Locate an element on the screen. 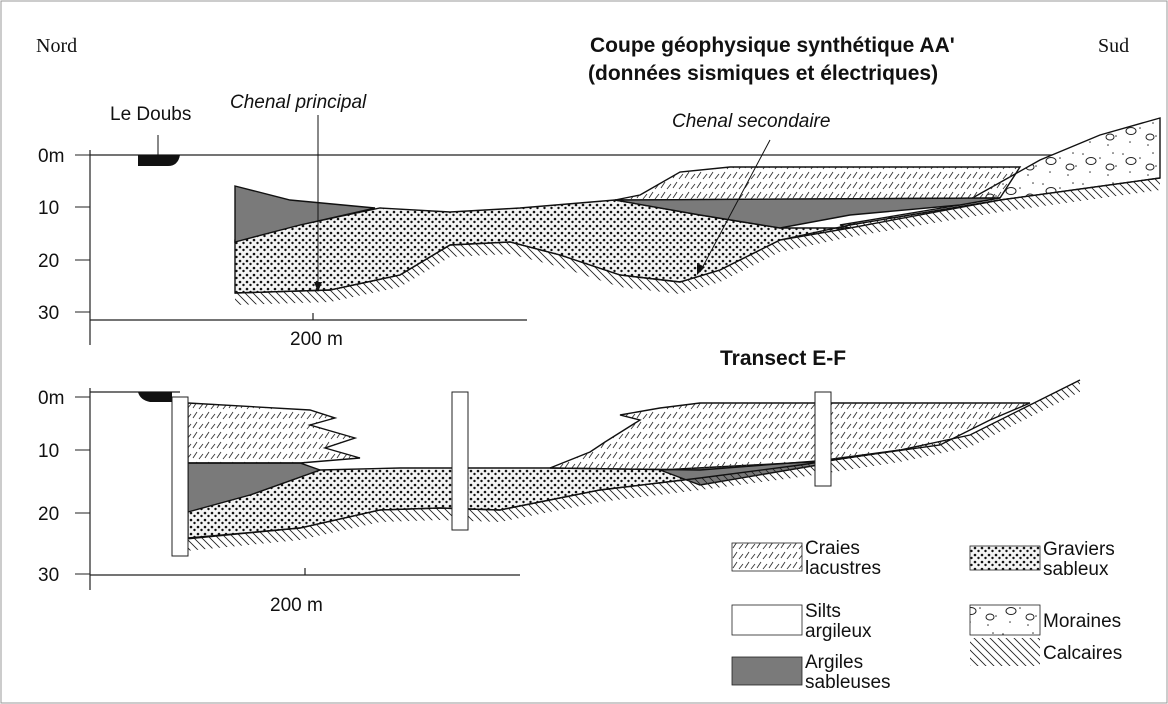 Image resolution: width=1168 pixels, height=704 pixels. title-line1: Coupe géophysique synthétique AA' is located at coordinates (772, 45).